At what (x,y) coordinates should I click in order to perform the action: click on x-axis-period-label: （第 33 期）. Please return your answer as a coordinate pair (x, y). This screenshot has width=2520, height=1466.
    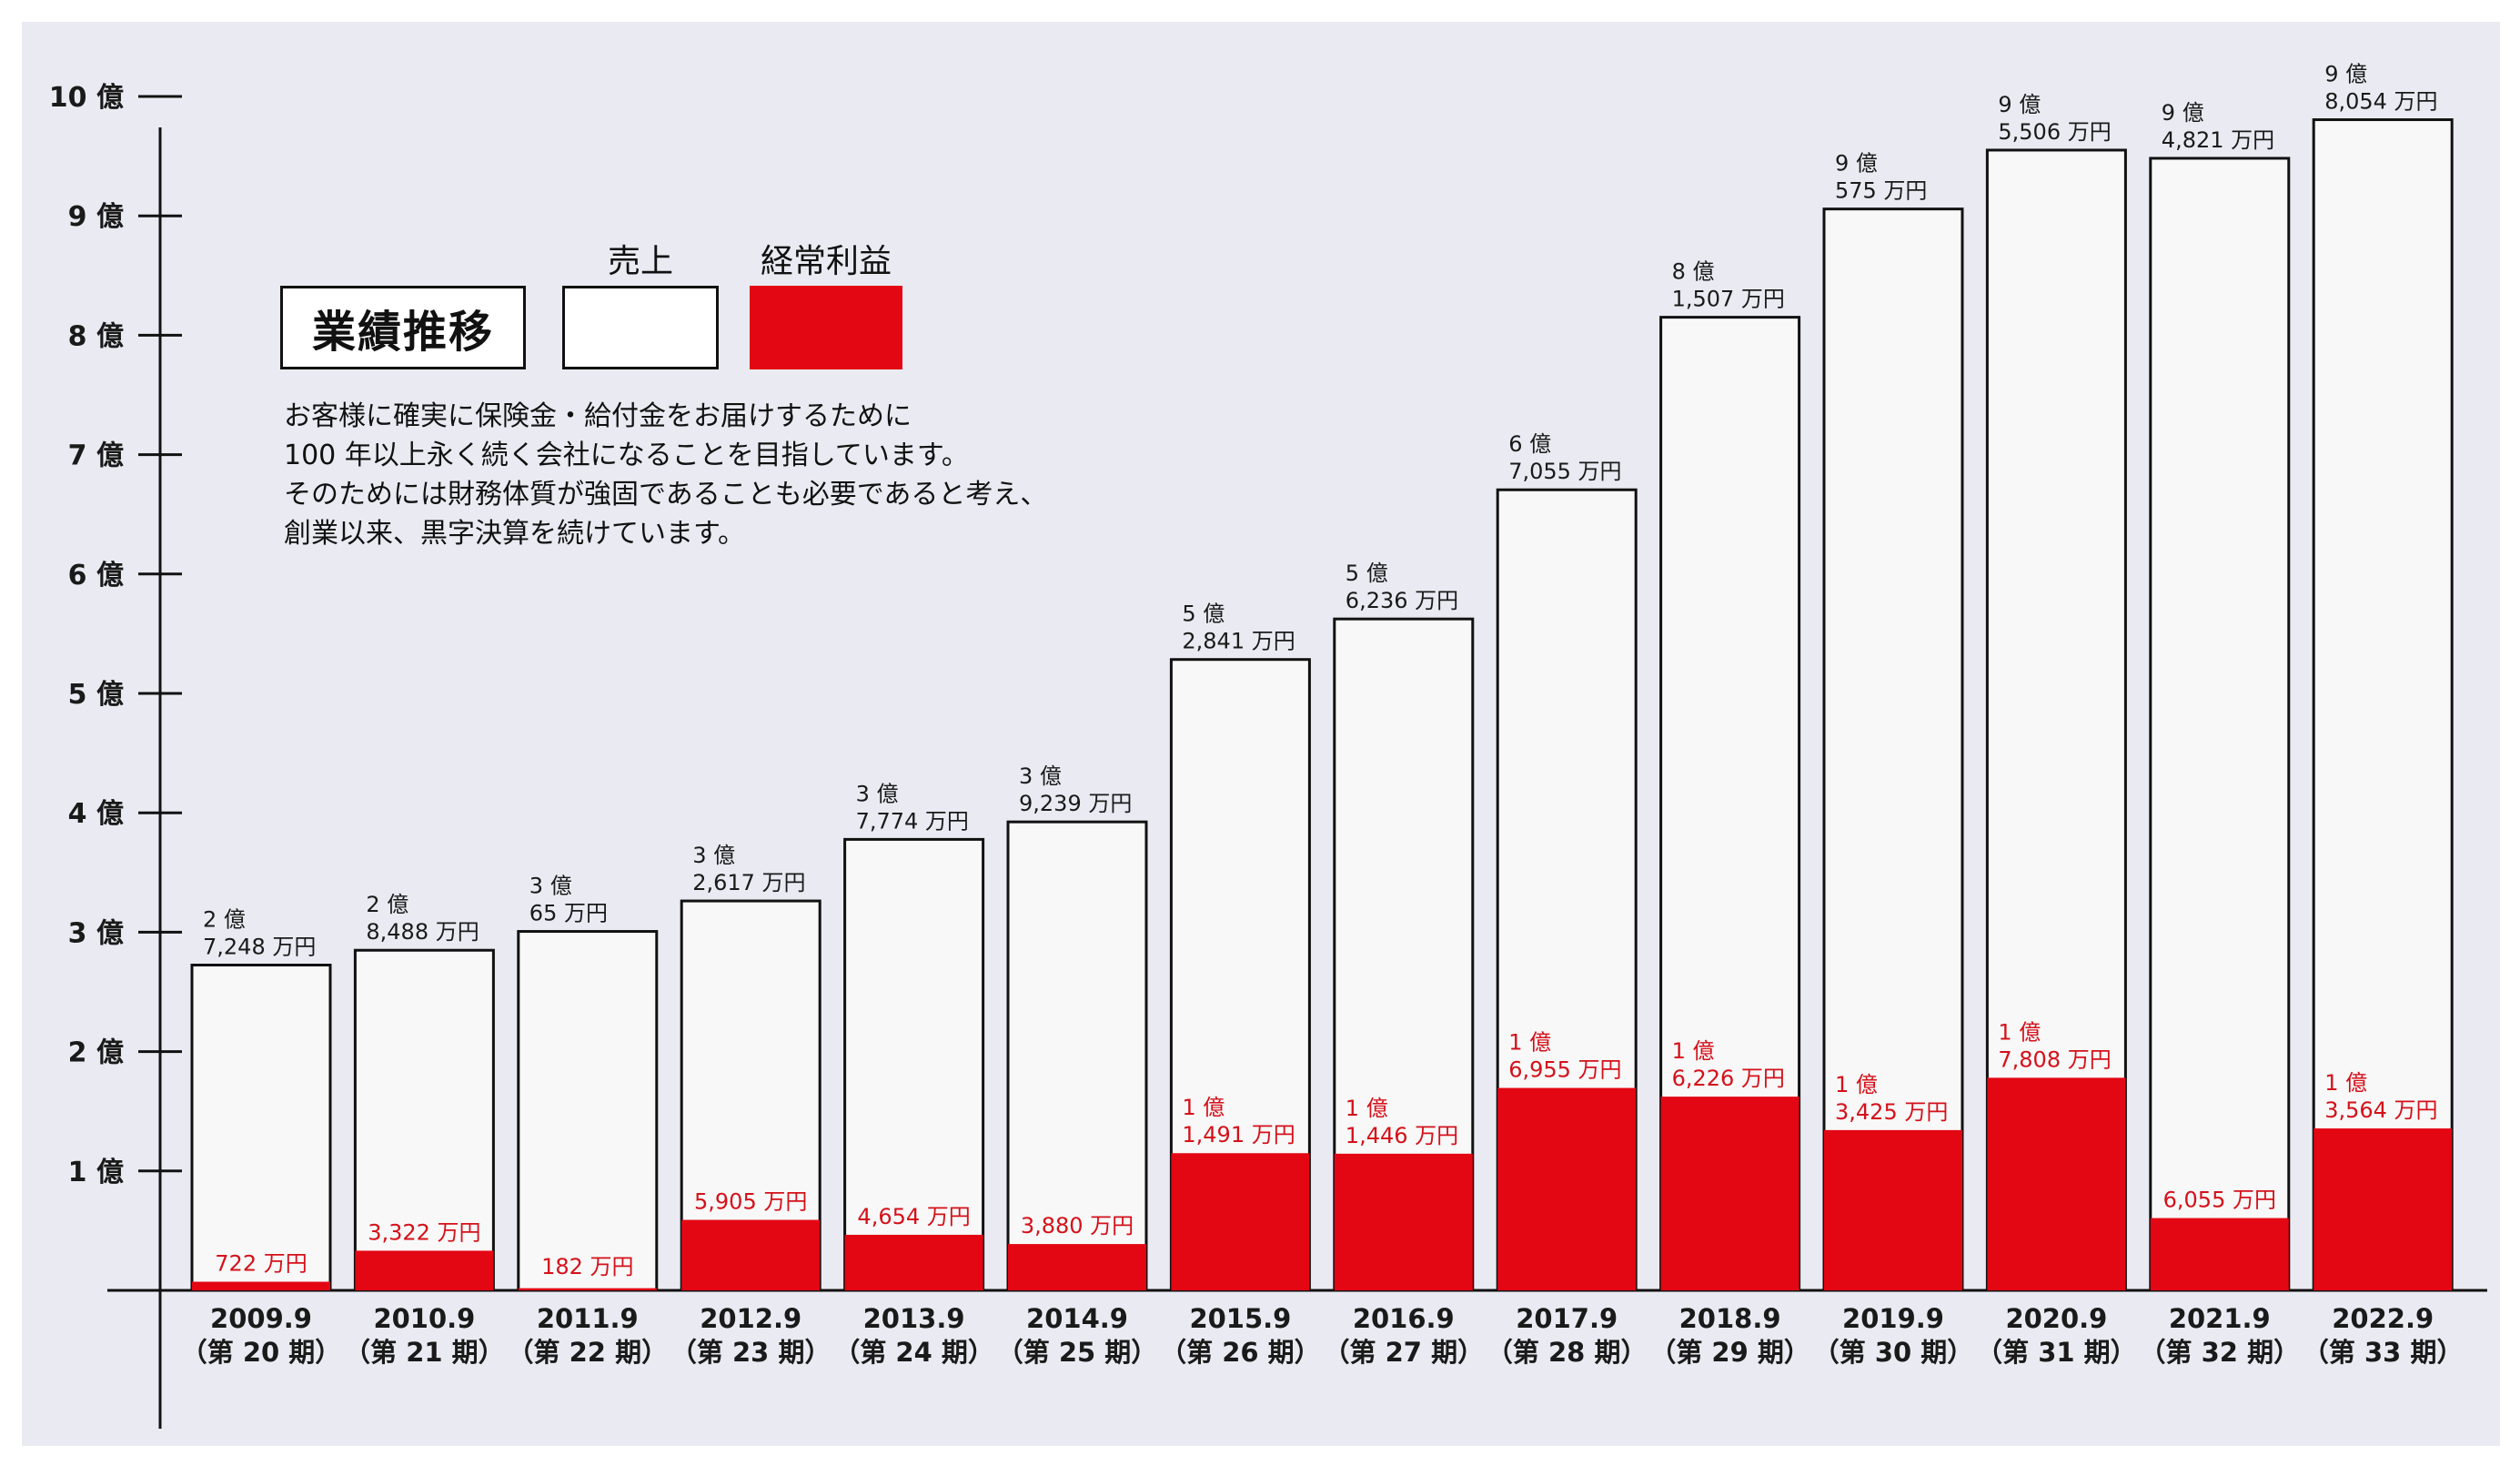
    Looking at the image, I should click on (2384, 1352).